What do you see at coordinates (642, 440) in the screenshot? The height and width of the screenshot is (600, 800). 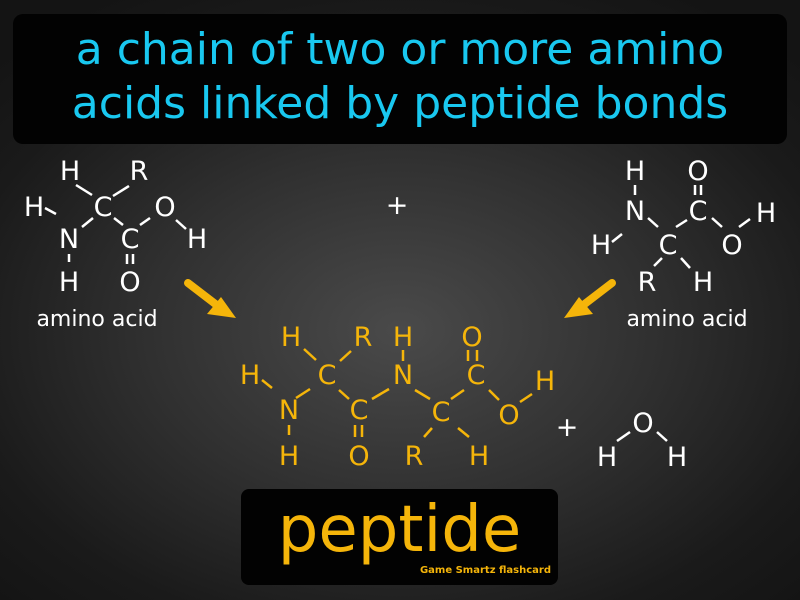 I see `water-molecule: O H H` at bounding box center [642, 440].